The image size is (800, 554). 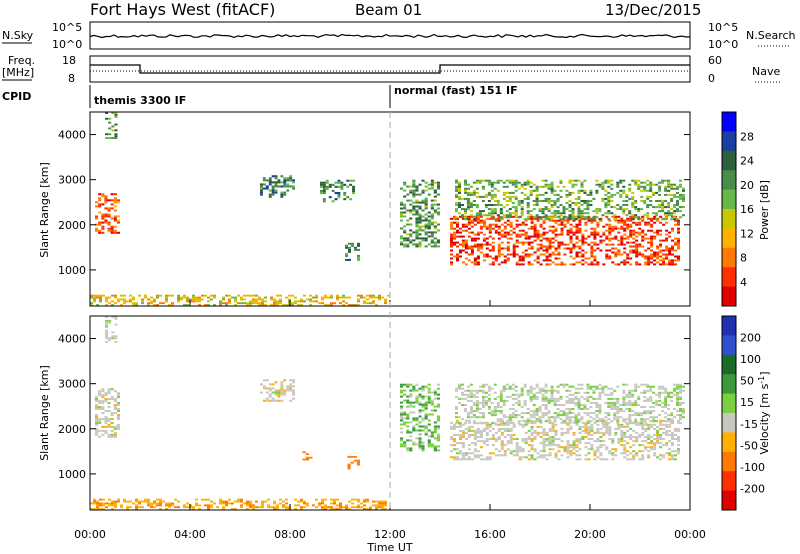 I want to click on freq-unit: [MHz], so click(x=18, y=72).